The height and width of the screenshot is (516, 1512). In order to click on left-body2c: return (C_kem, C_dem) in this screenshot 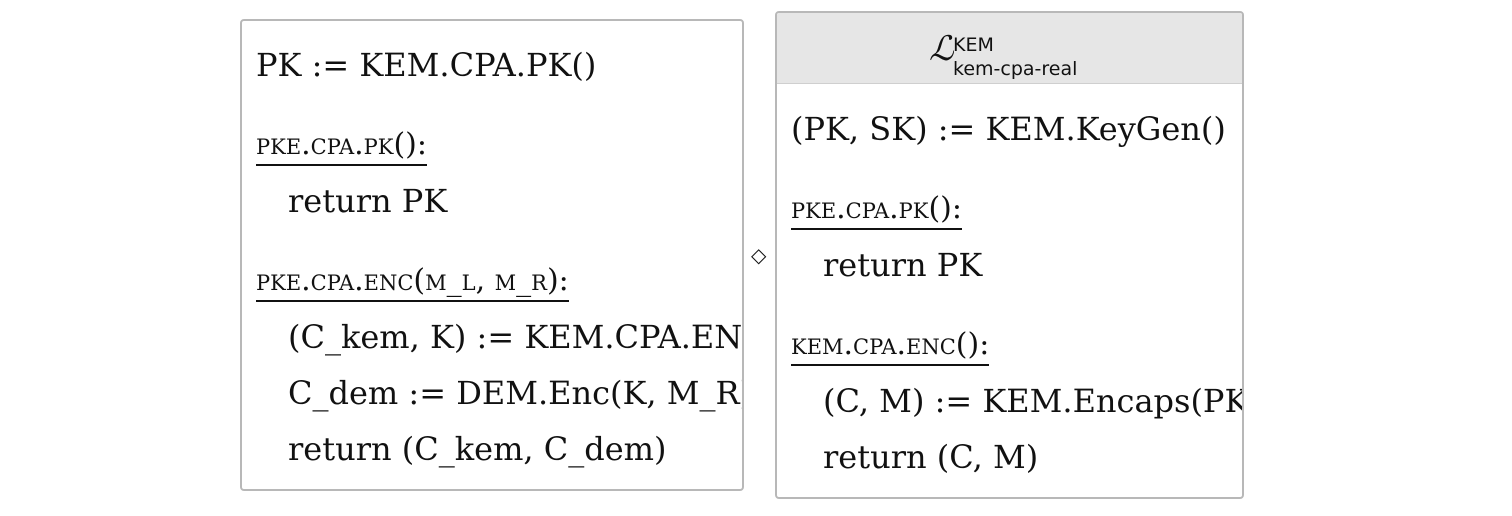, I will do `click(477, 449)`.